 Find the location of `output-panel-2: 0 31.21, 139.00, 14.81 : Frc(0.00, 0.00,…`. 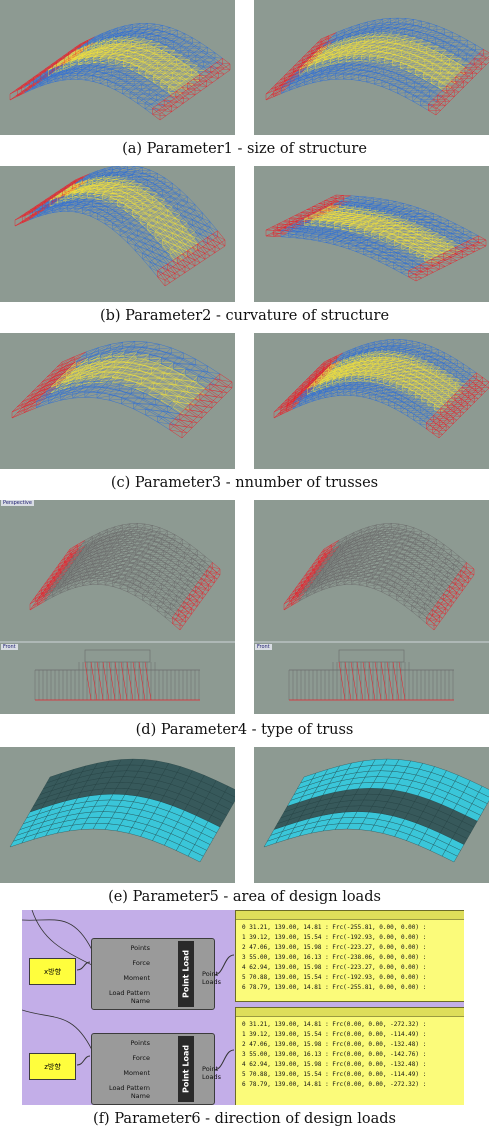

output-panel-2: 0 31.21, 139.00, 14.81 : Frc(0.00, 0.00,… is located at coordinates (349, 1056).